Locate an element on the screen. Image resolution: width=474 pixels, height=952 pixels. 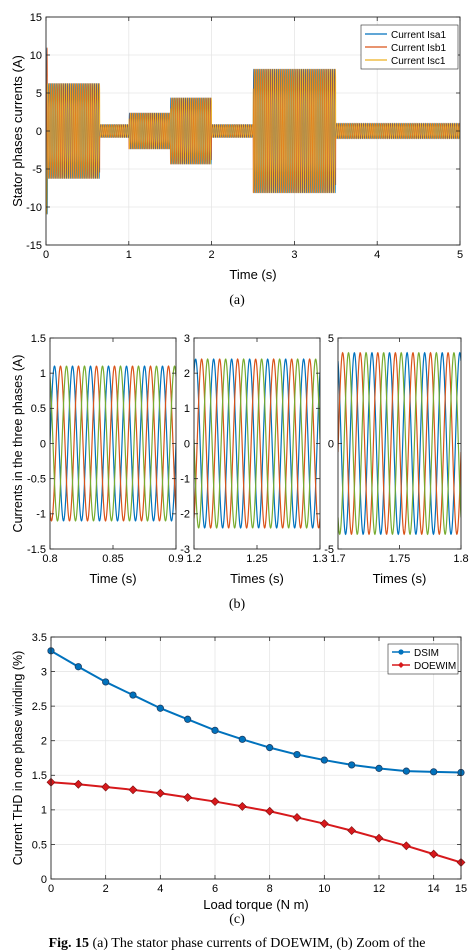
panel-a-y-tick-label: 10 is located at coordinates (36, 56).